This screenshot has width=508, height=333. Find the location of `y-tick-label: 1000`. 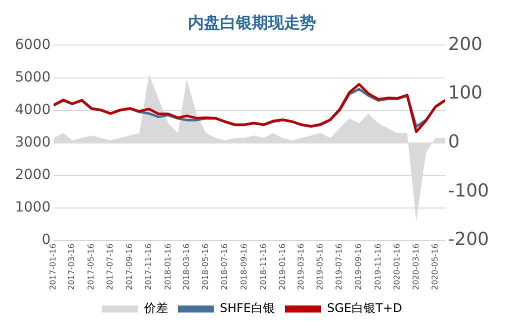

y-tick-label: 1000 is located at coordinates (32, 208).